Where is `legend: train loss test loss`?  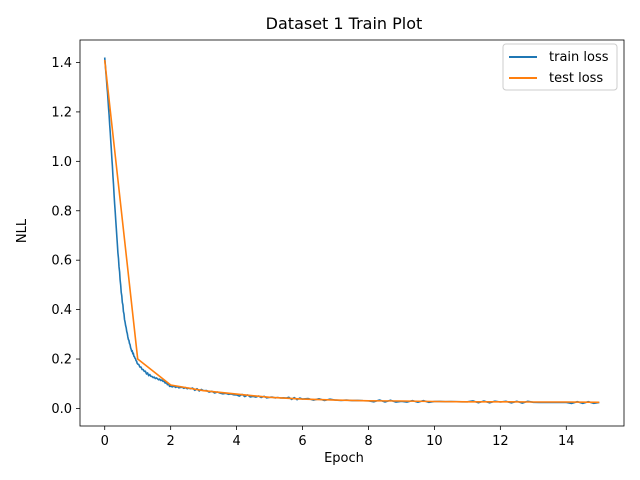
legend: train loss test loss is located at coordinates (560, 67).